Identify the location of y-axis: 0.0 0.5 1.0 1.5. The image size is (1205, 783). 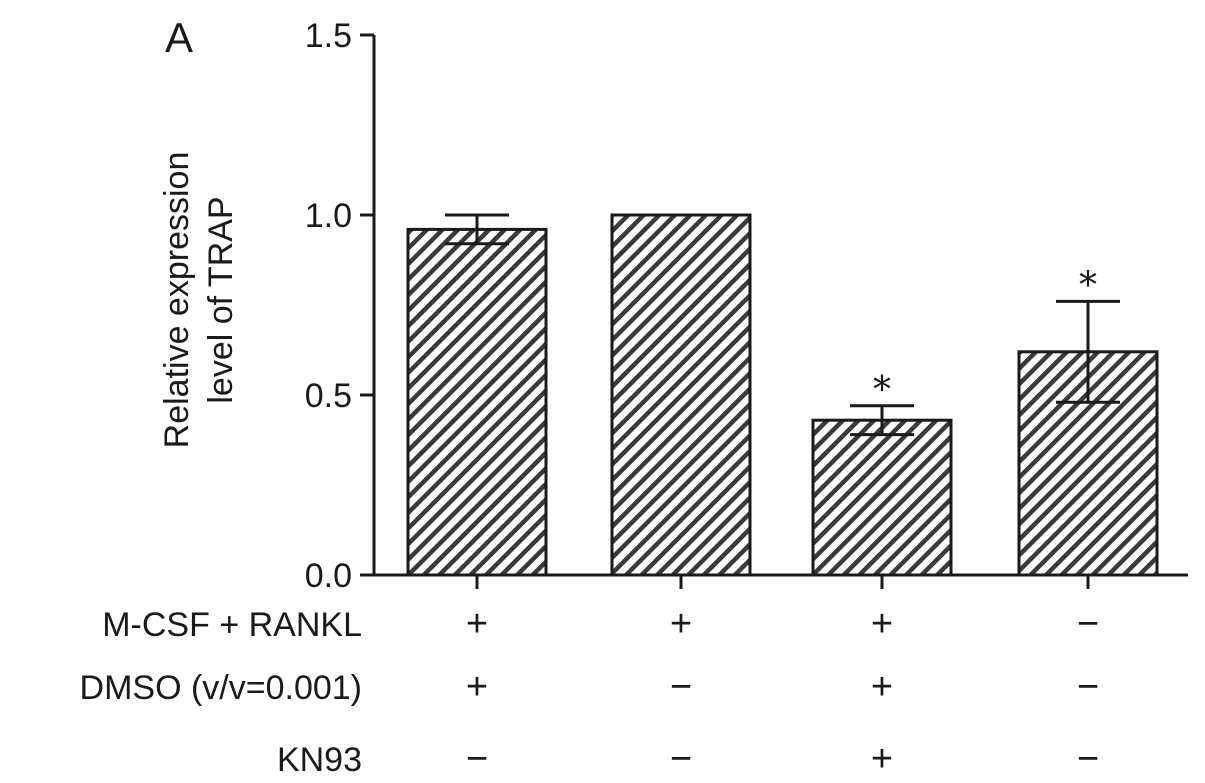
(340, 306).